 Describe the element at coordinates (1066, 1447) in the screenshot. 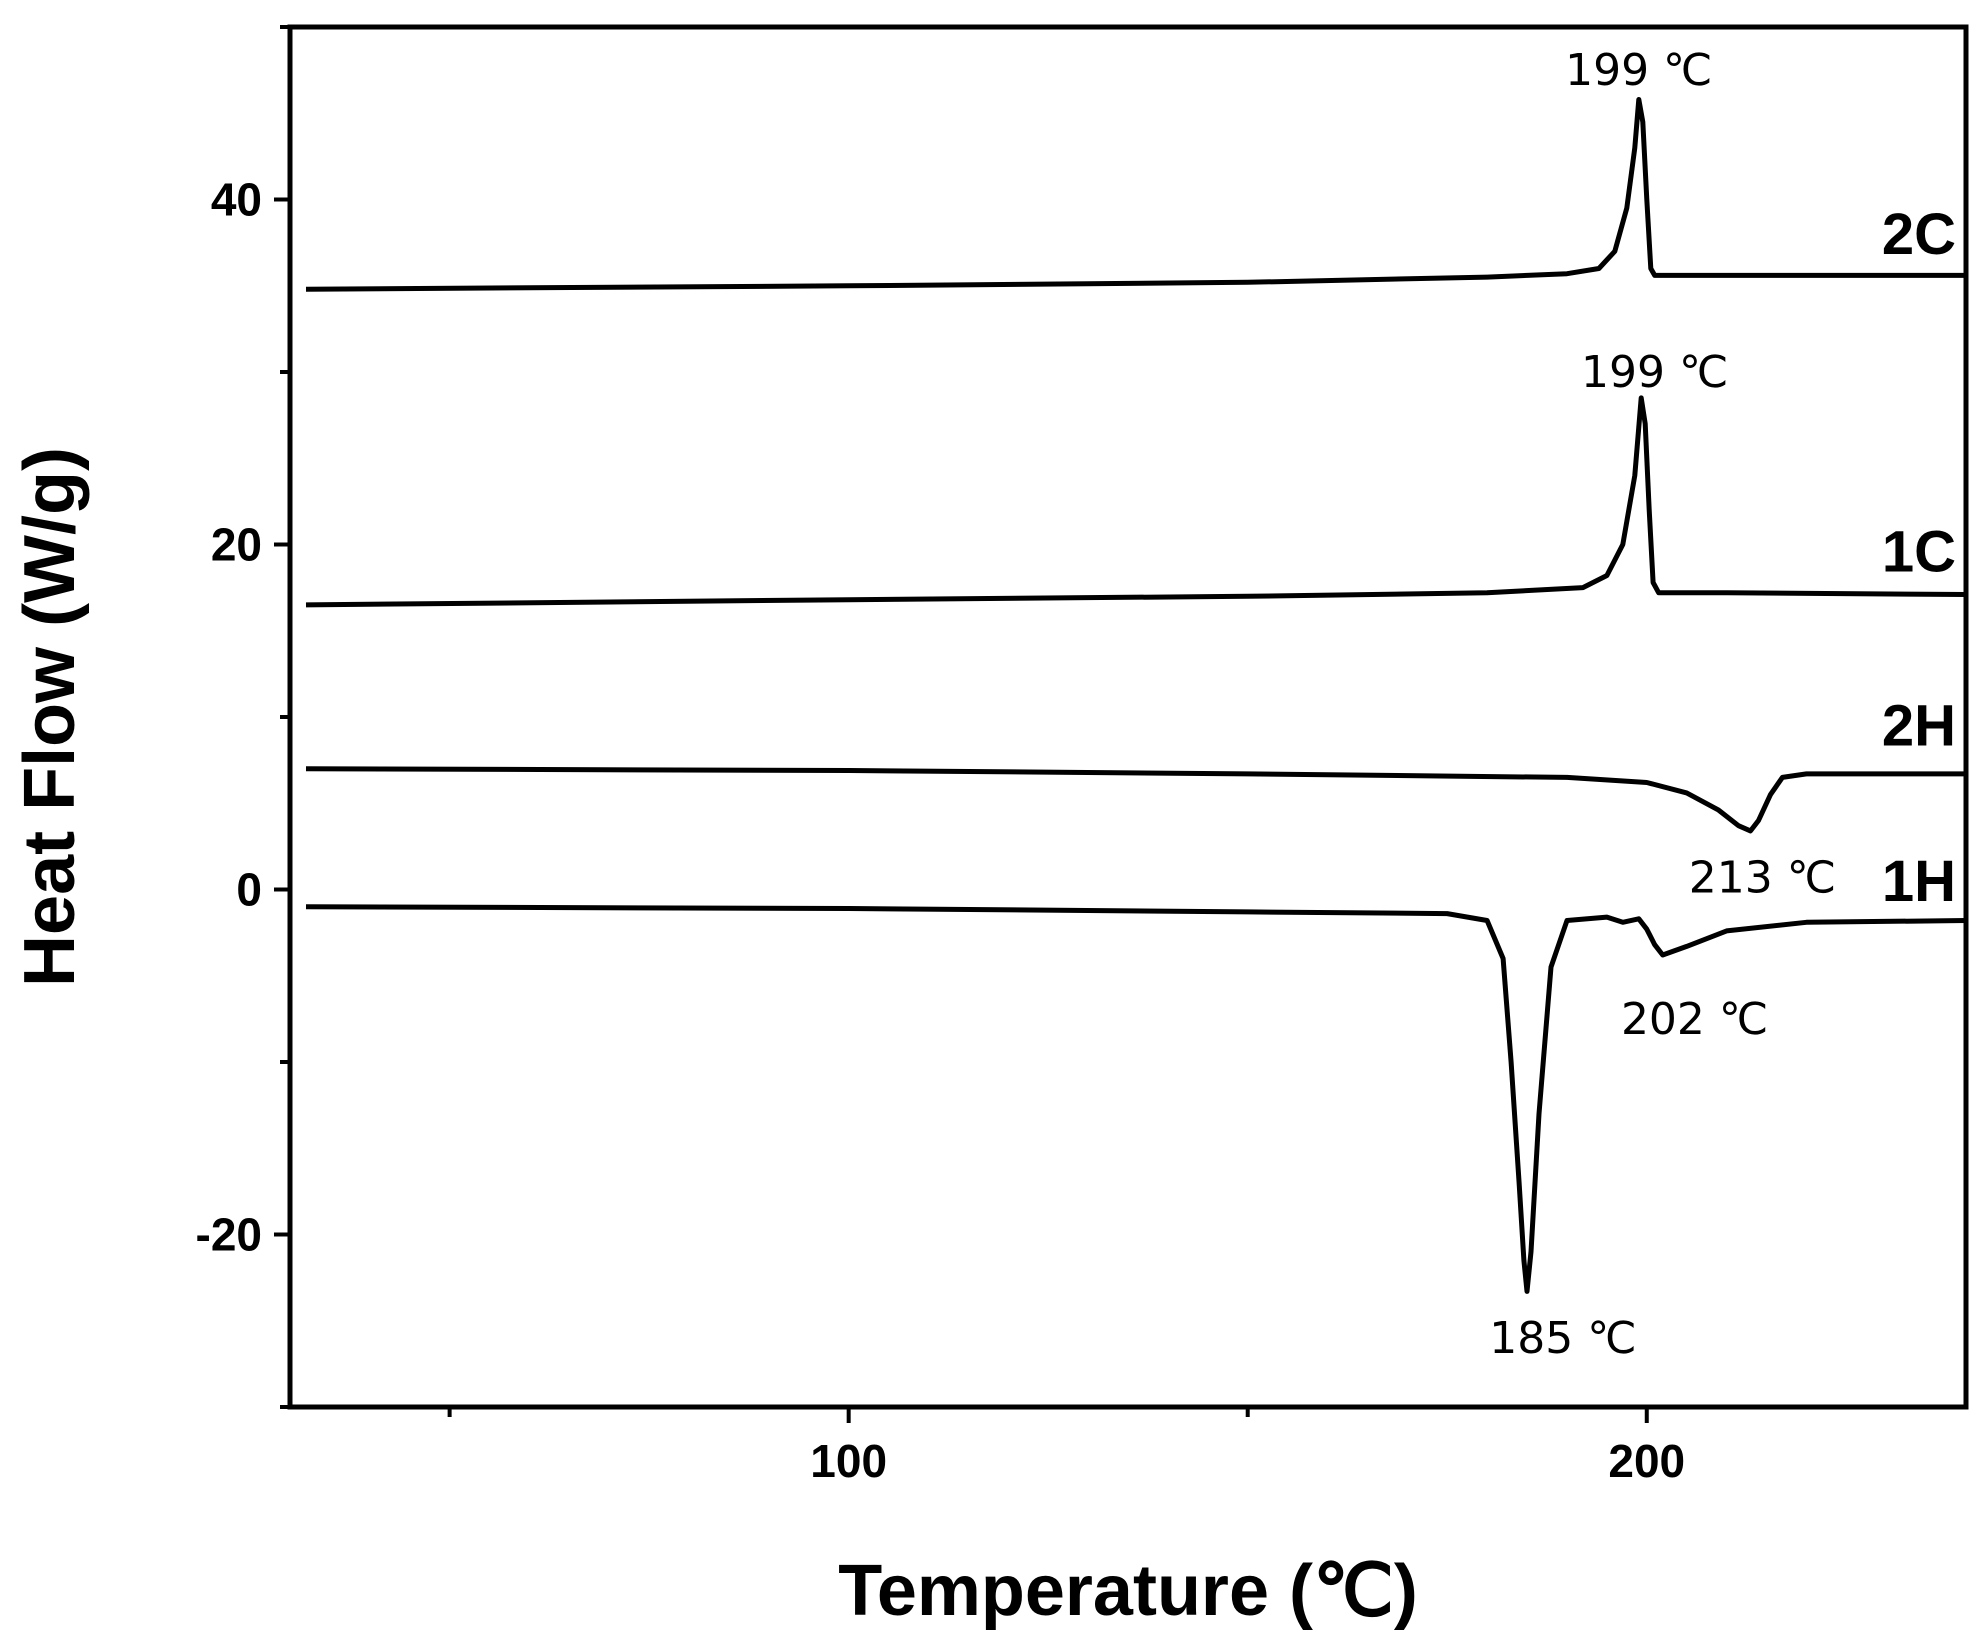

I see `x-axis-ticks: 100 200` at that location.